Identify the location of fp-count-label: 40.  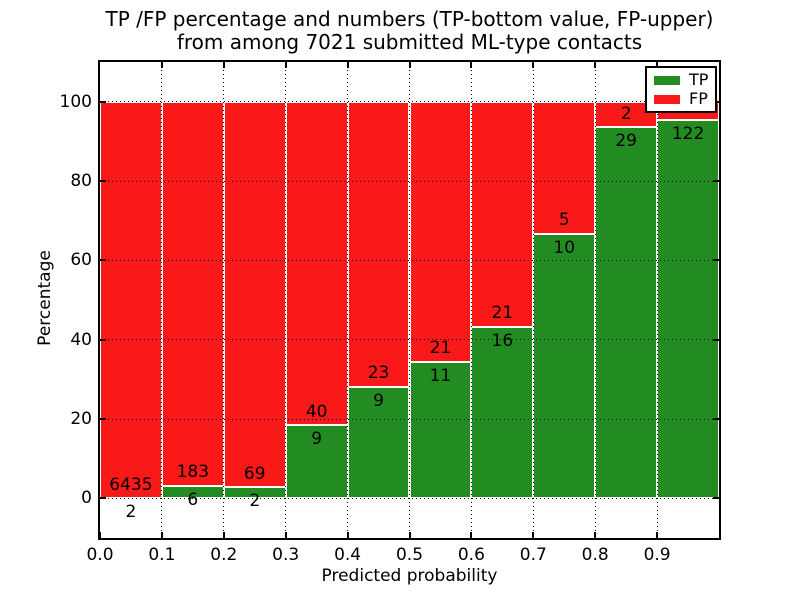
(316, 411).